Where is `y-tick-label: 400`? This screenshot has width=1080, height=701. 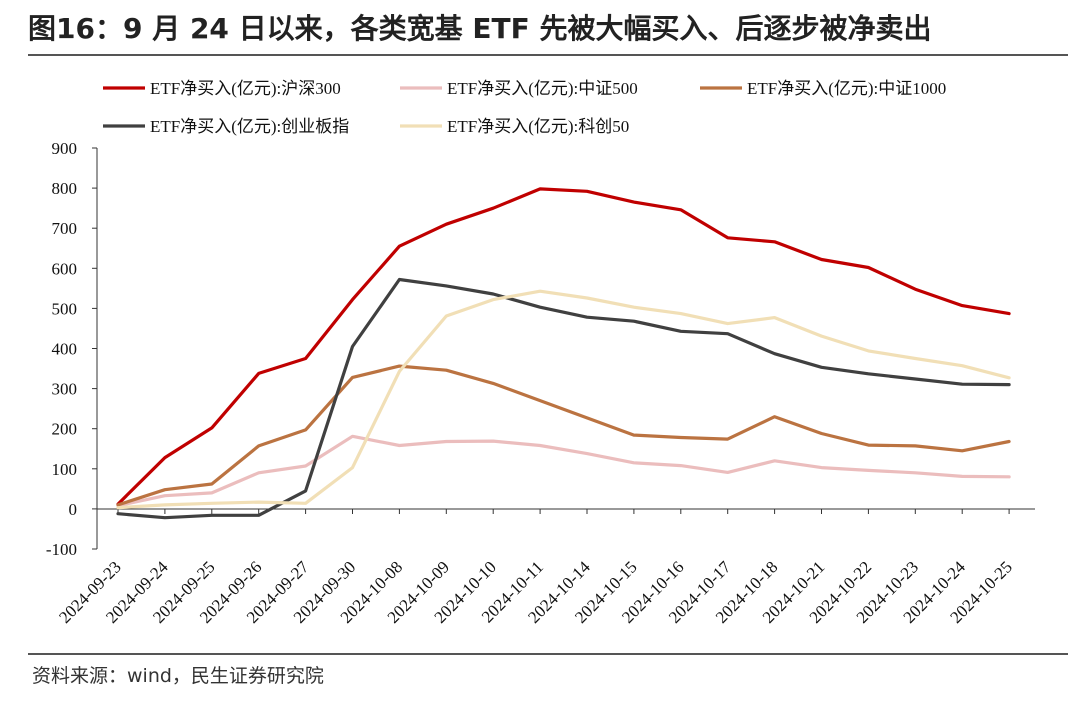
y-tick-label: 400 is located at coordinates (65, 349).